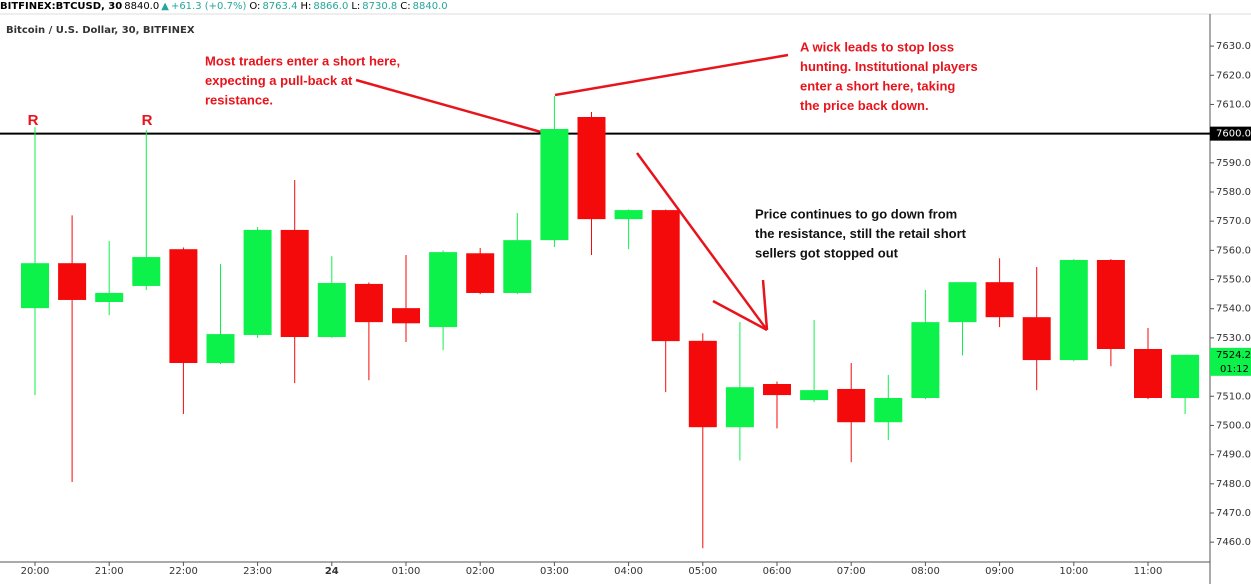  What do you see at coordinates (1233, 542) in the screenshot?
I see `y-tick-label: 7460.0` at bounding box center [1233, 542].